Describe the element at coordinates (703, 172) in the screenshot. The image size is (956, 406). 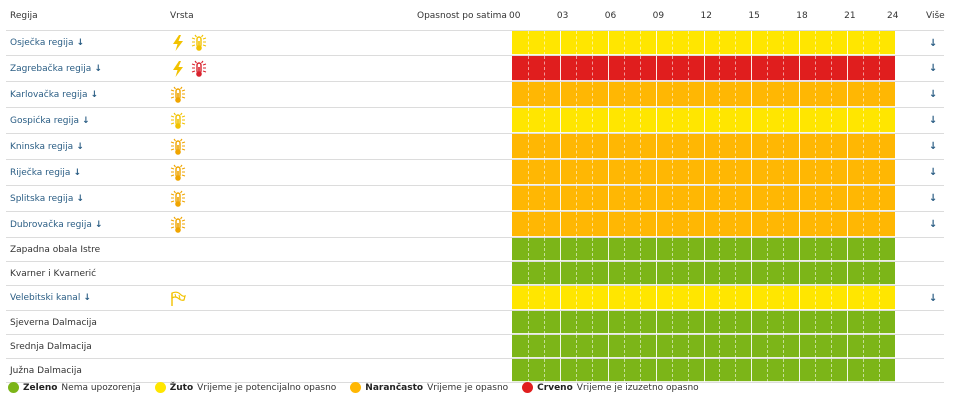
I see `hazard-bar-orange` at that location.